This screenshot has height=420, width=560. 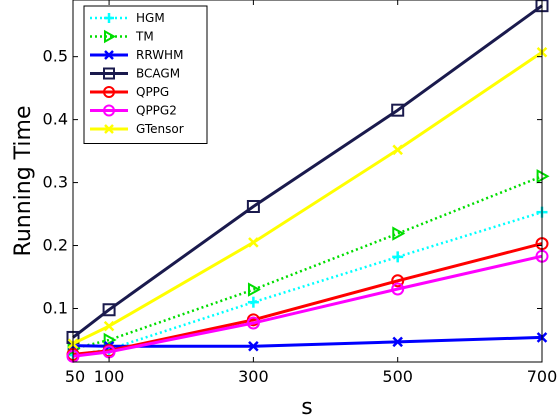 I want to click on legend-label-gtensor: GTensor, so click(x=160, y=129).